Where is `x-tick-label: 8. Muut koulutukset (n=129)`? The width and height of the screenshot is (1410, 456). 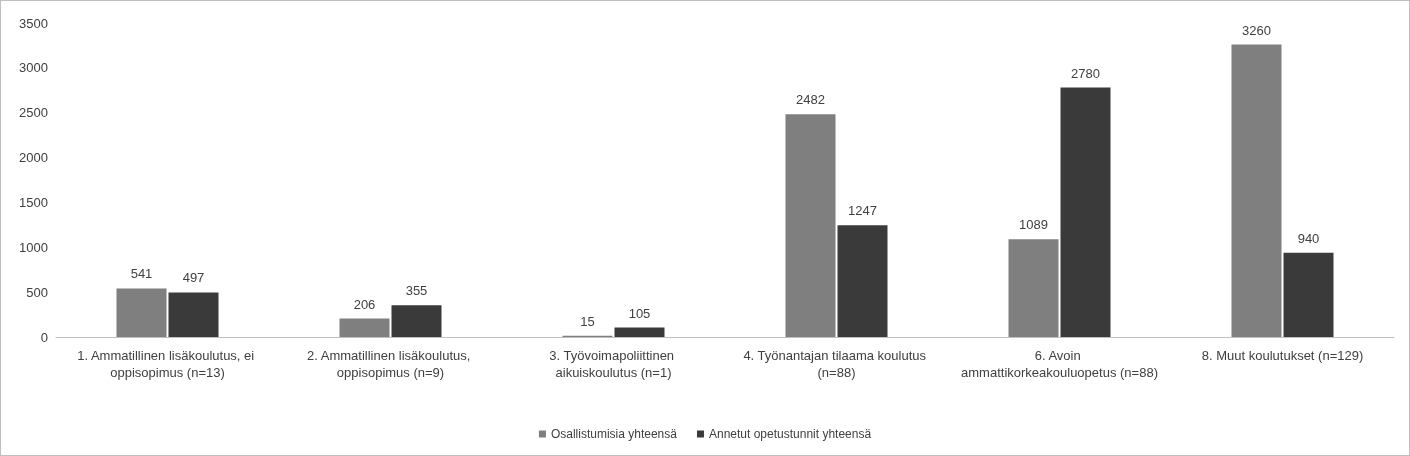 x-tick-label: 8. Muut koulutukset (n=129) is located at coordinates (1282, 355).